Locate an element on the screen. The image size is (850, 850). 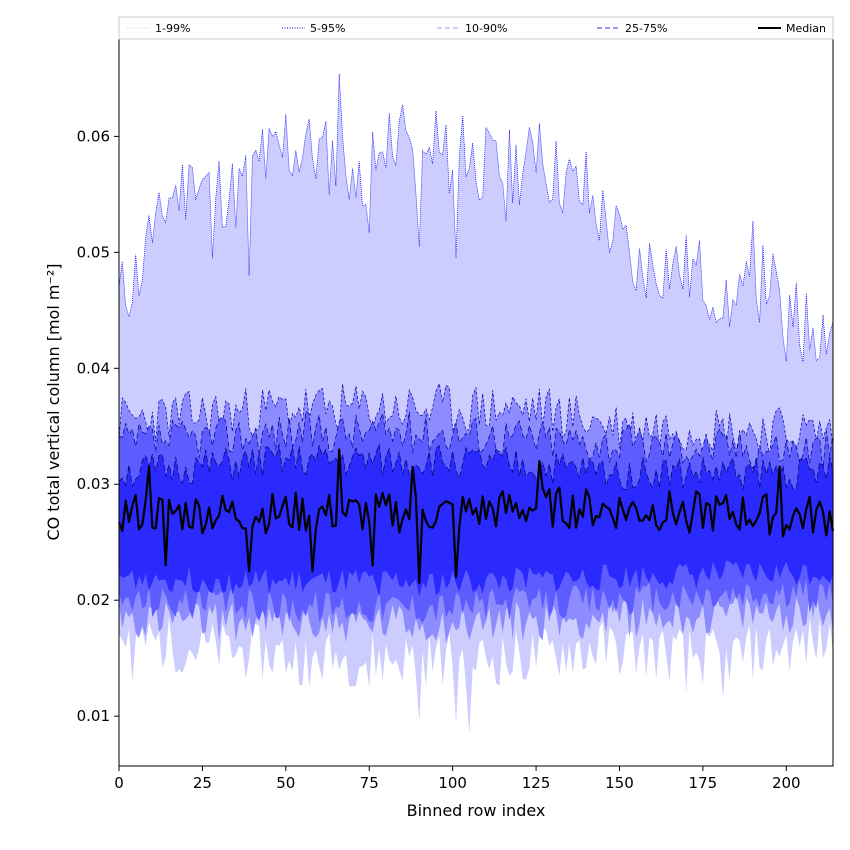
y-tick-label: 0.04 is located at coordinates (93, 368).